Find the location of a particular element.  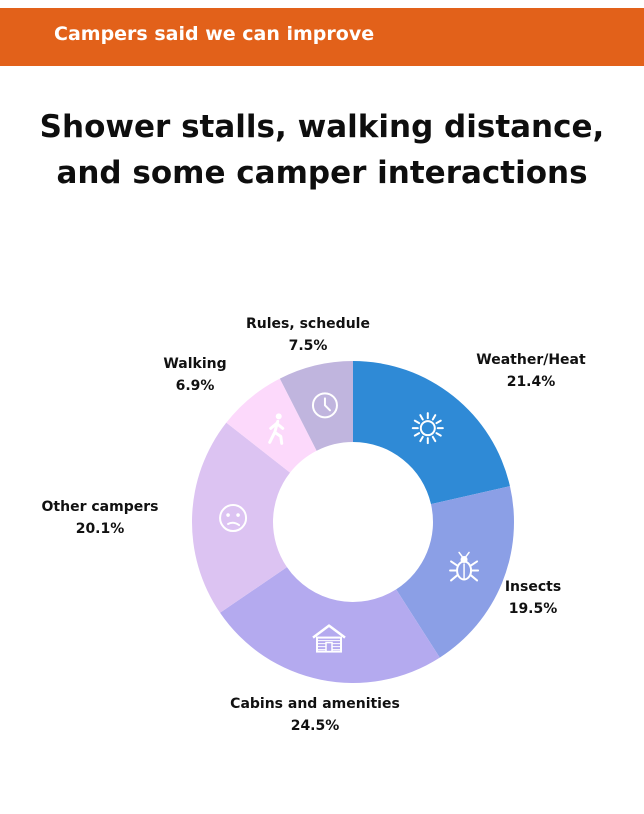

slice-insects is located at coordinates (455, 572).